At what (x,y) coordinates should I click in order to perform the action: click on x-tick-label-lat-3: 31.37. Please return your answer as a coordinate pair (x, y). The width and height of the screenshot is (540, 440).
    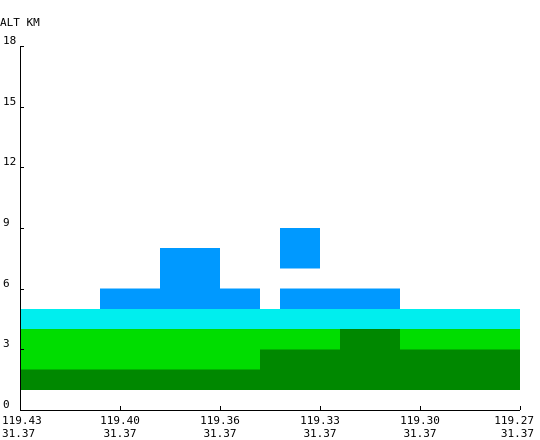
    Looking at the image, I should click on (319, 433).